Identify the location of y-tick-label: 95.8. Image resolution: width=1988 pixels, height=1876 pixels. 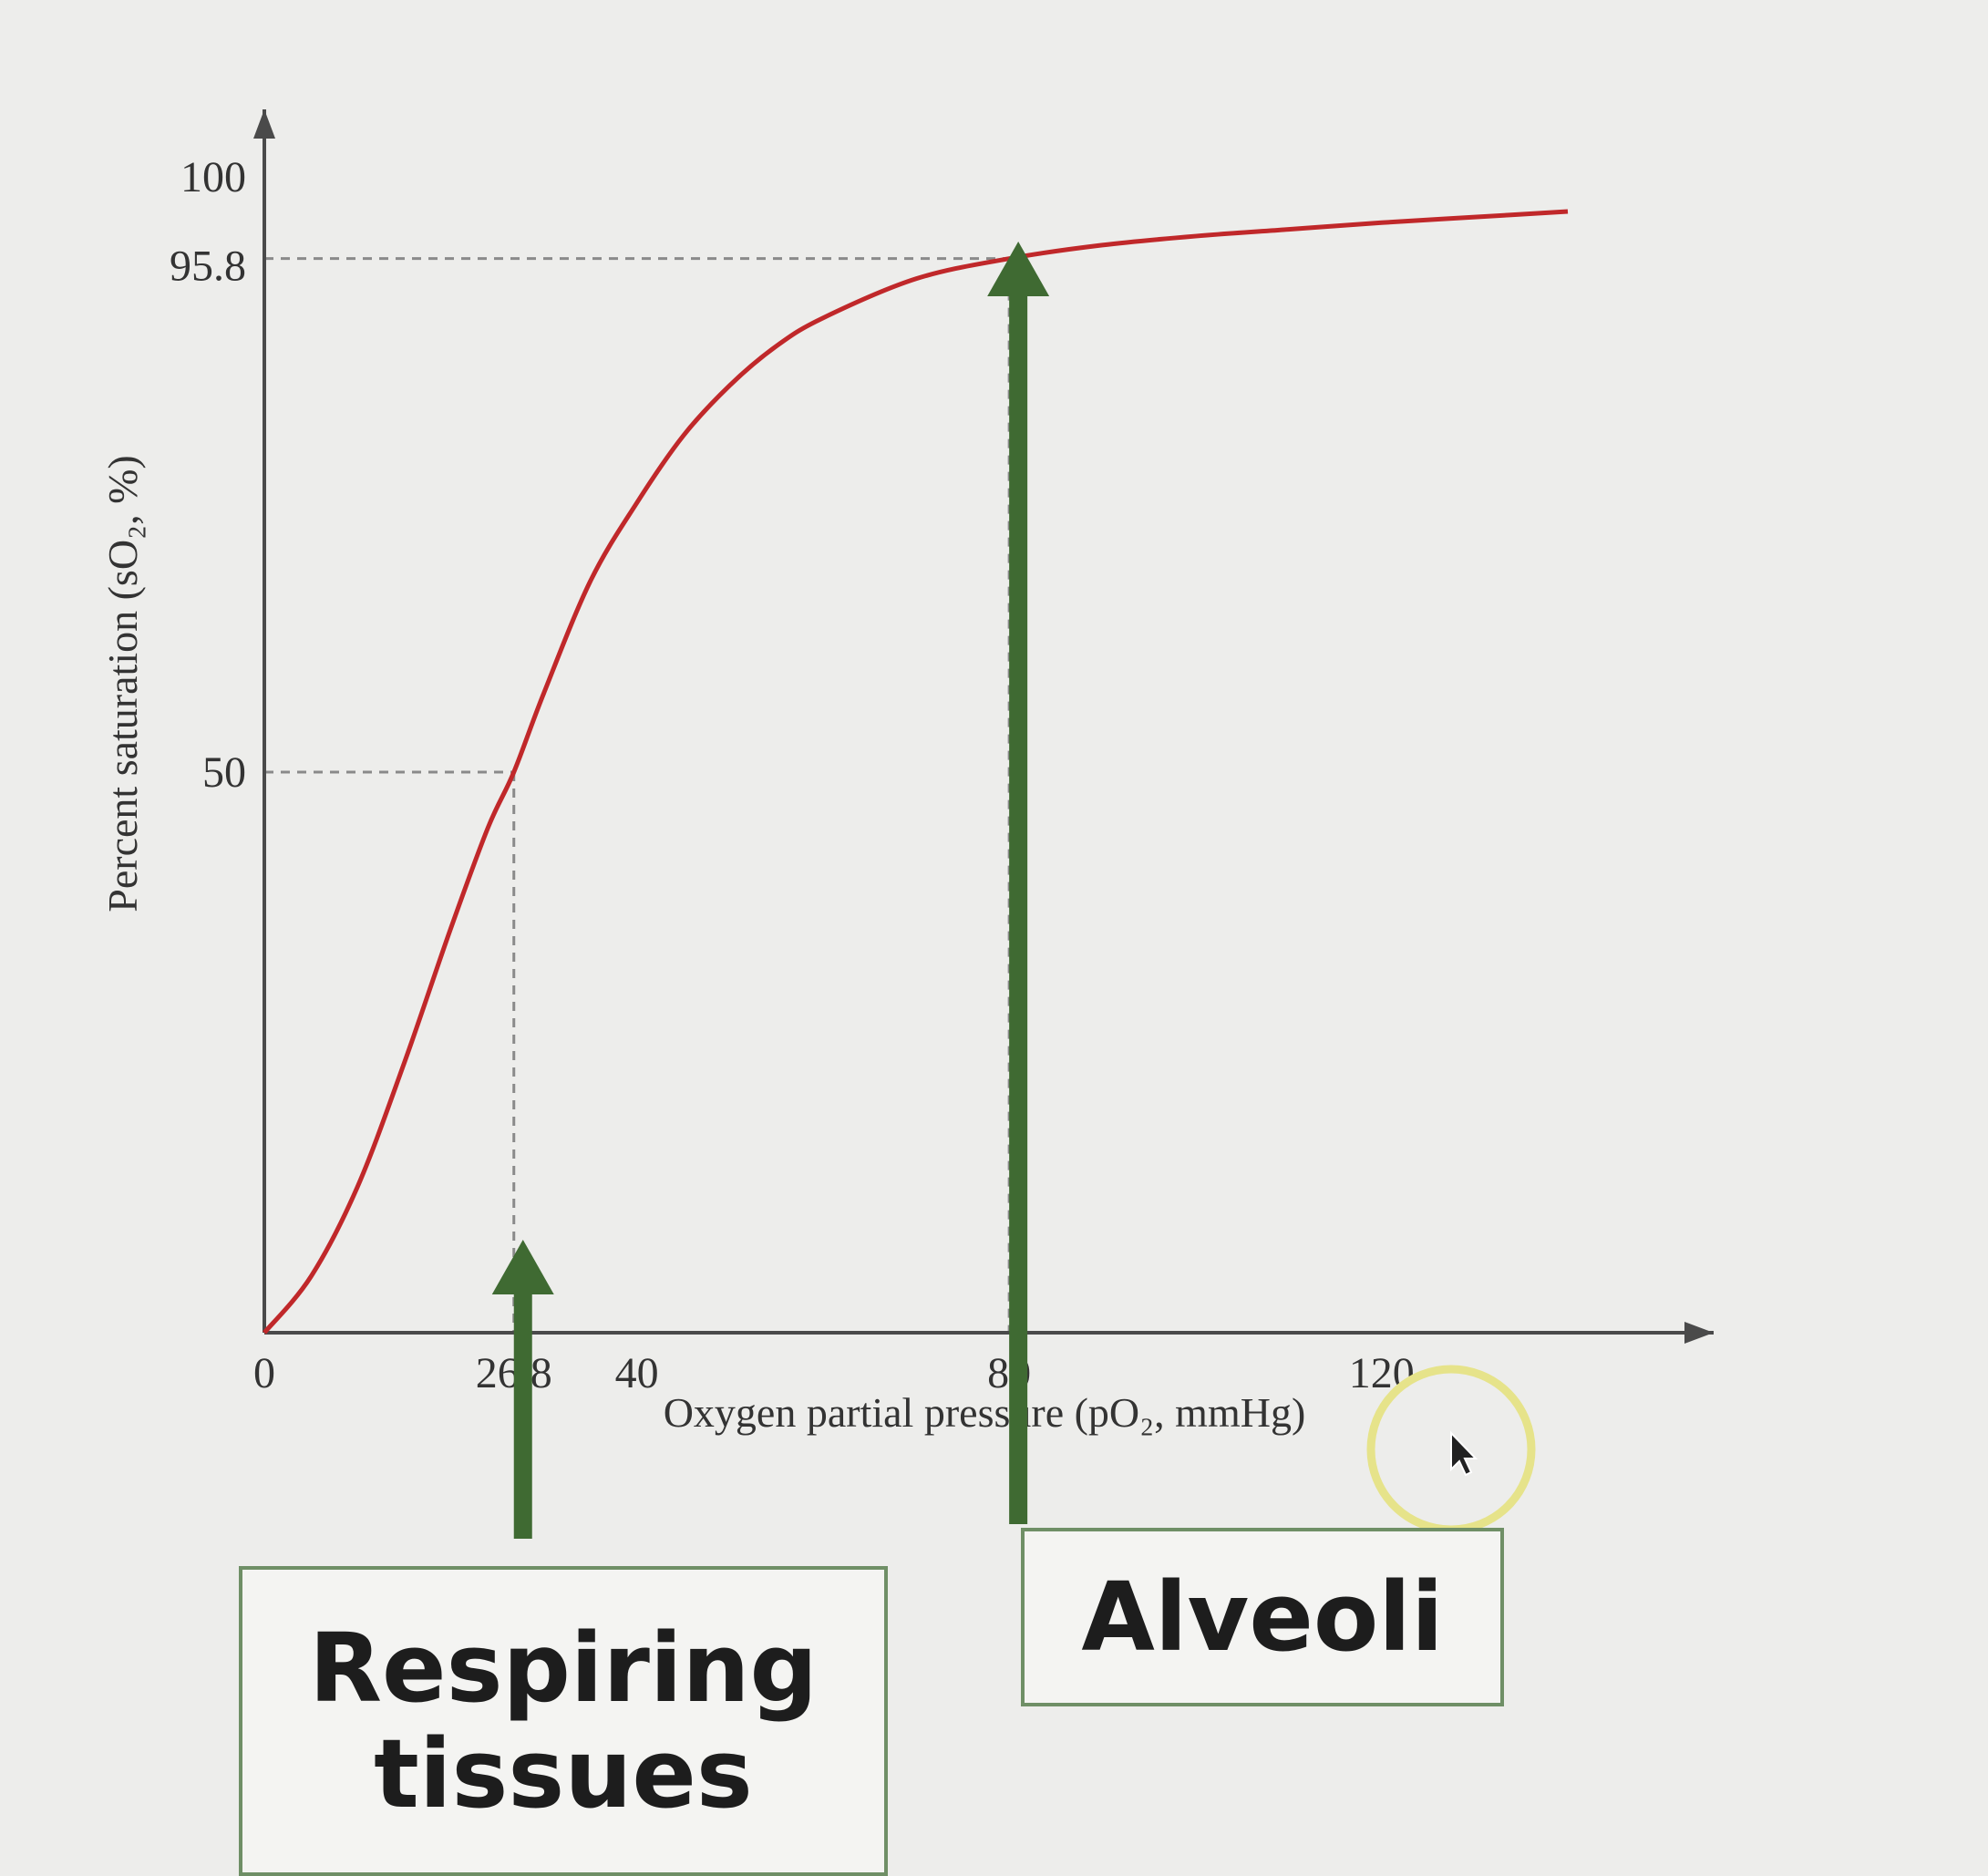
(208, 266).